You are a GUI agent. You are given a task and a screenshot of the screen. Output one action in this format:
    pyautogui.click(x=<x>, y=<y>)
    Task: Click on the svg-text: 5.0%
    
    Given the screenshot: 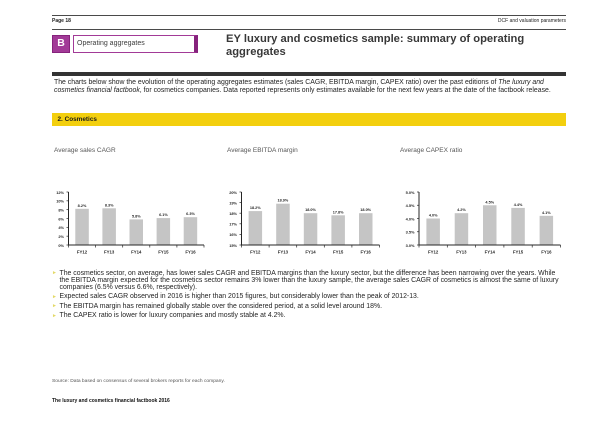 What is the action you would take?
    pyautogui.click(x=410, y=192)
    